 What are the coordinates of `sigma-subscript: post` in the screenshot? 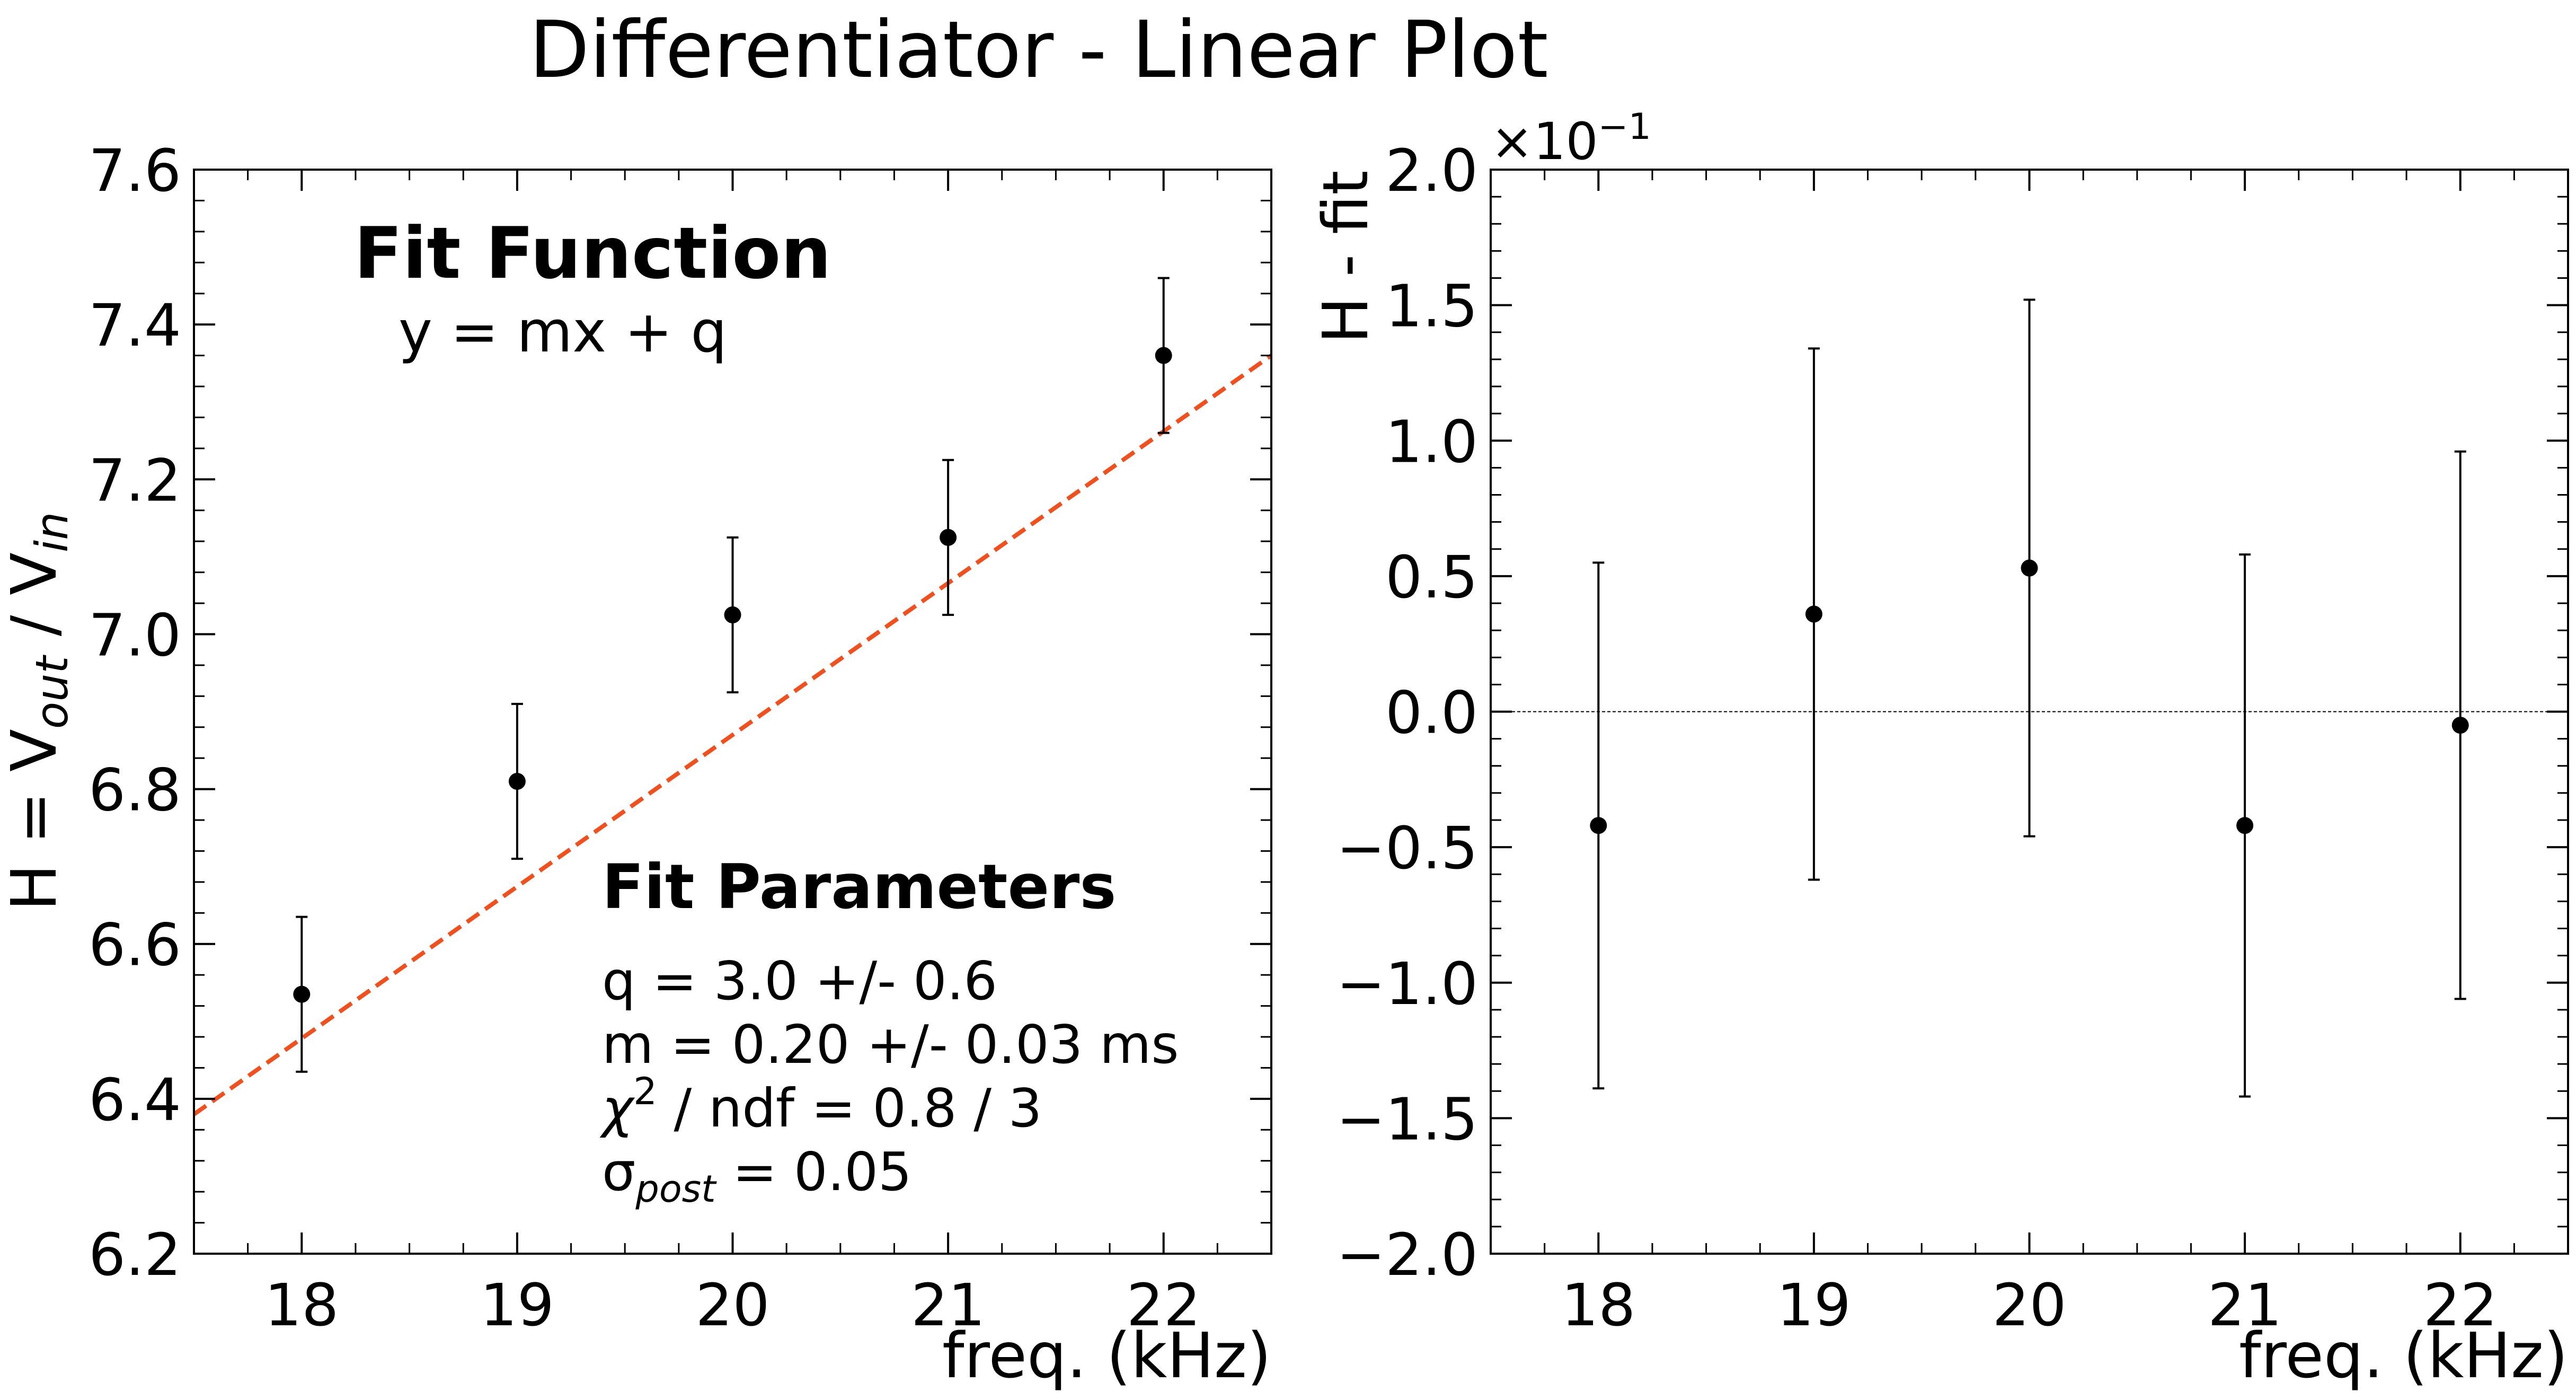 It's located at (676, 1189).